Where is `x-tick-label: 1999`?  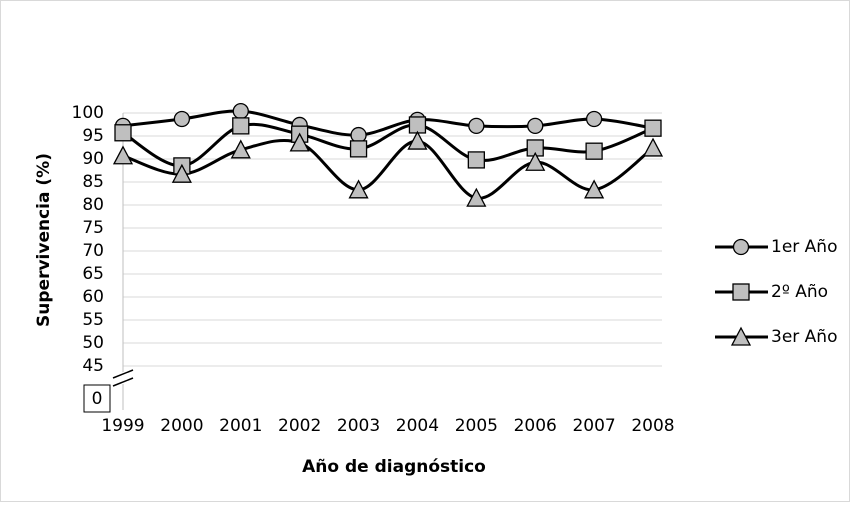 x-tick-label: 1999 is located at coordinates (122, 426).